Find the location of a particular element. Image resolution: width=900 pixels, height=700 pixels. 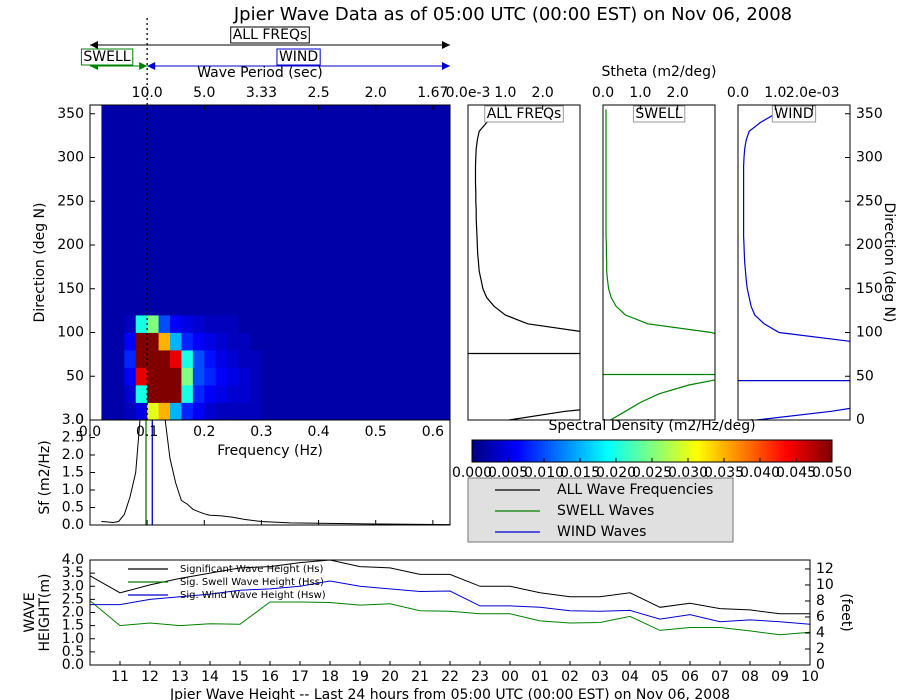

plot-frame is located at coordinates (450, 612).